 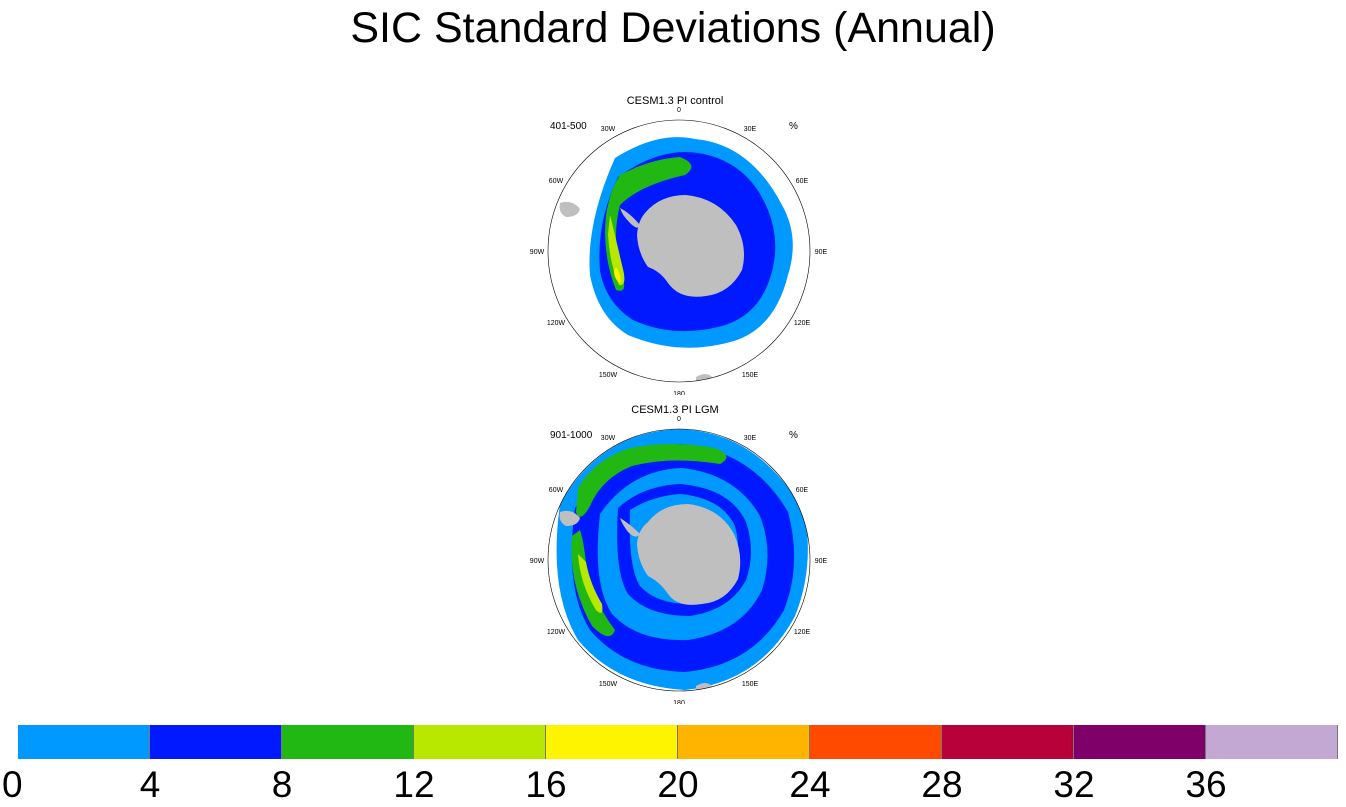 I want to click on colorbar-tick-label: 20, so click(x=678, y=784).